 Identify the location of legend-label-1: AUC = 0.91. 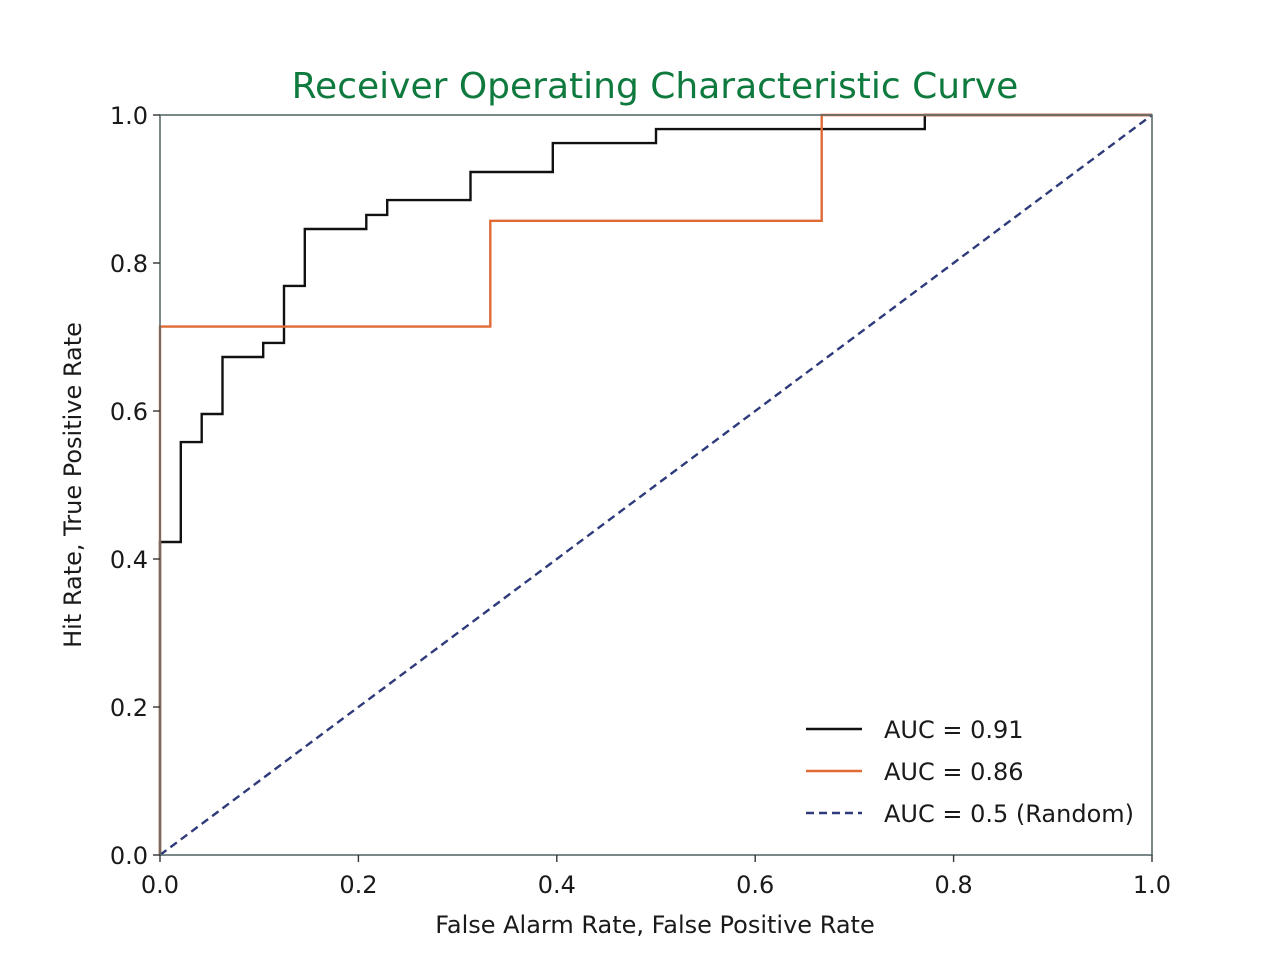
(954, 730).